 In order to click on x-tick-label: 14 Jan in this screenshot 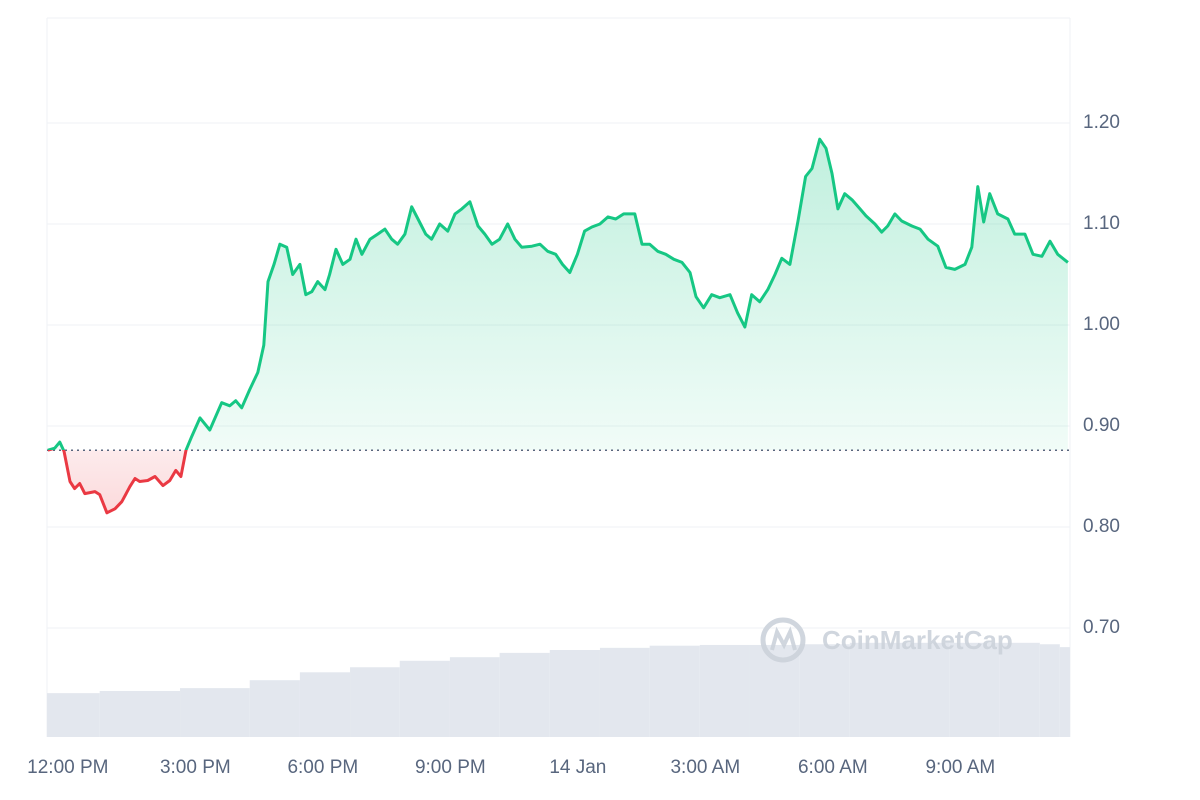, I will do `click(577, 767)`.